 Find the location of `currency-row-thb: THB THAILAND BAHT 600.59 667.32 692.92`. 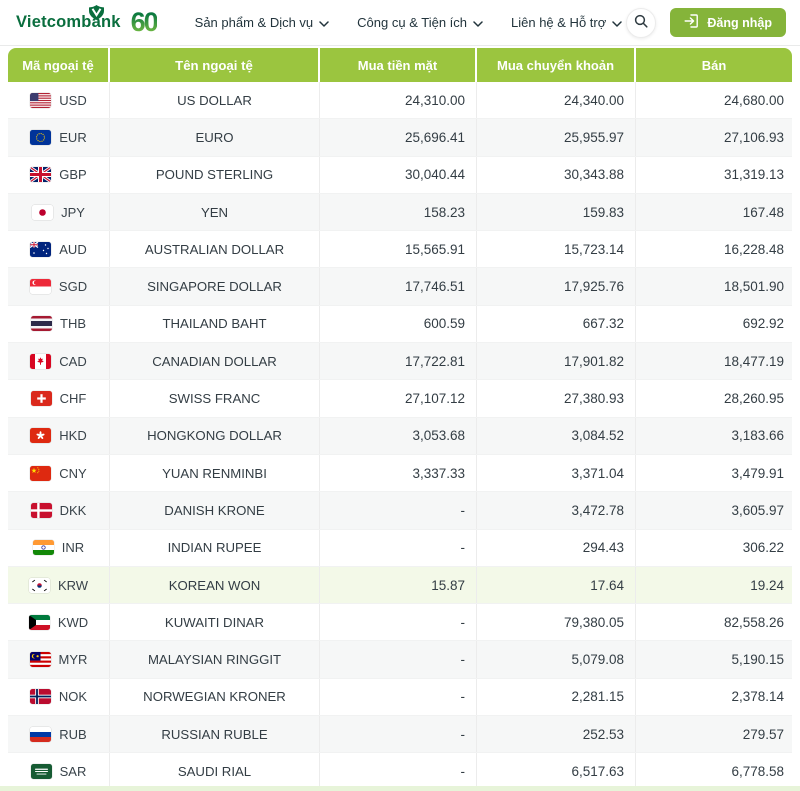

currency-row-thb: THB THAILAND BAHT 600.59 667.32 692.92 is located at coordinates (400, 324).